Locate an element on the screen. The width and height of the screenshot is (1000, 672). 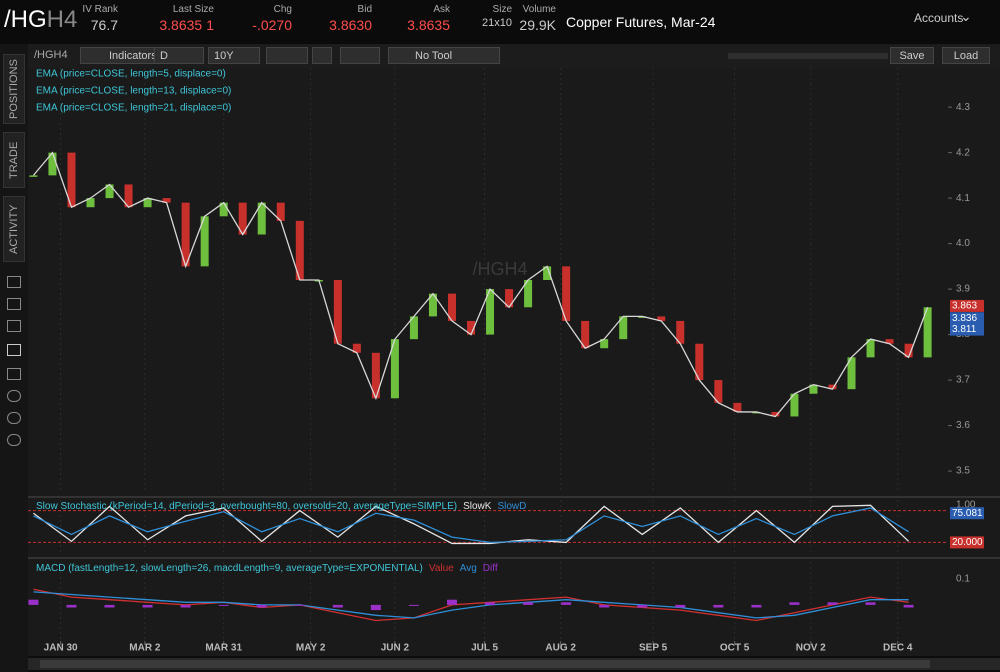
y-tick-label: 3.7 is located at coordinates (963, 380).